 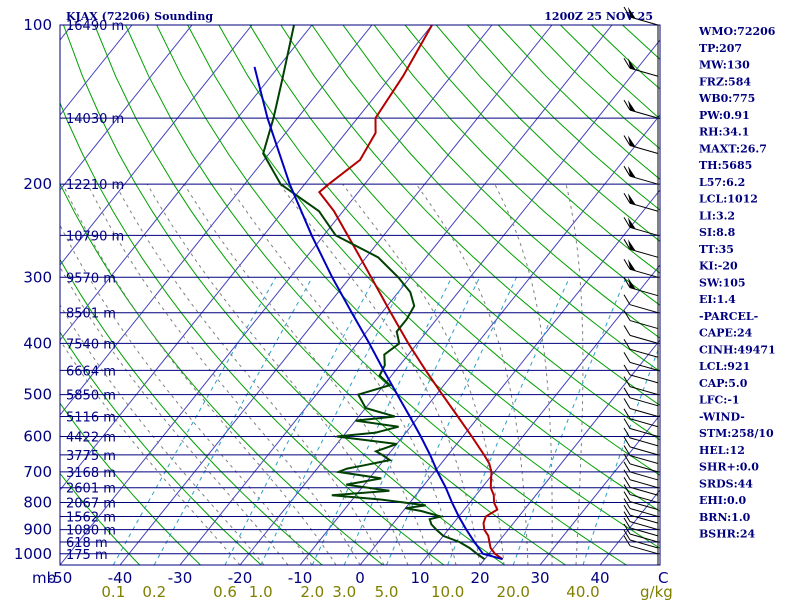 What do you see at coordinates (725, 517) in the screenshot?
I see `stability-index-entry: BRN:1.0` at bounding box center [725, 517].